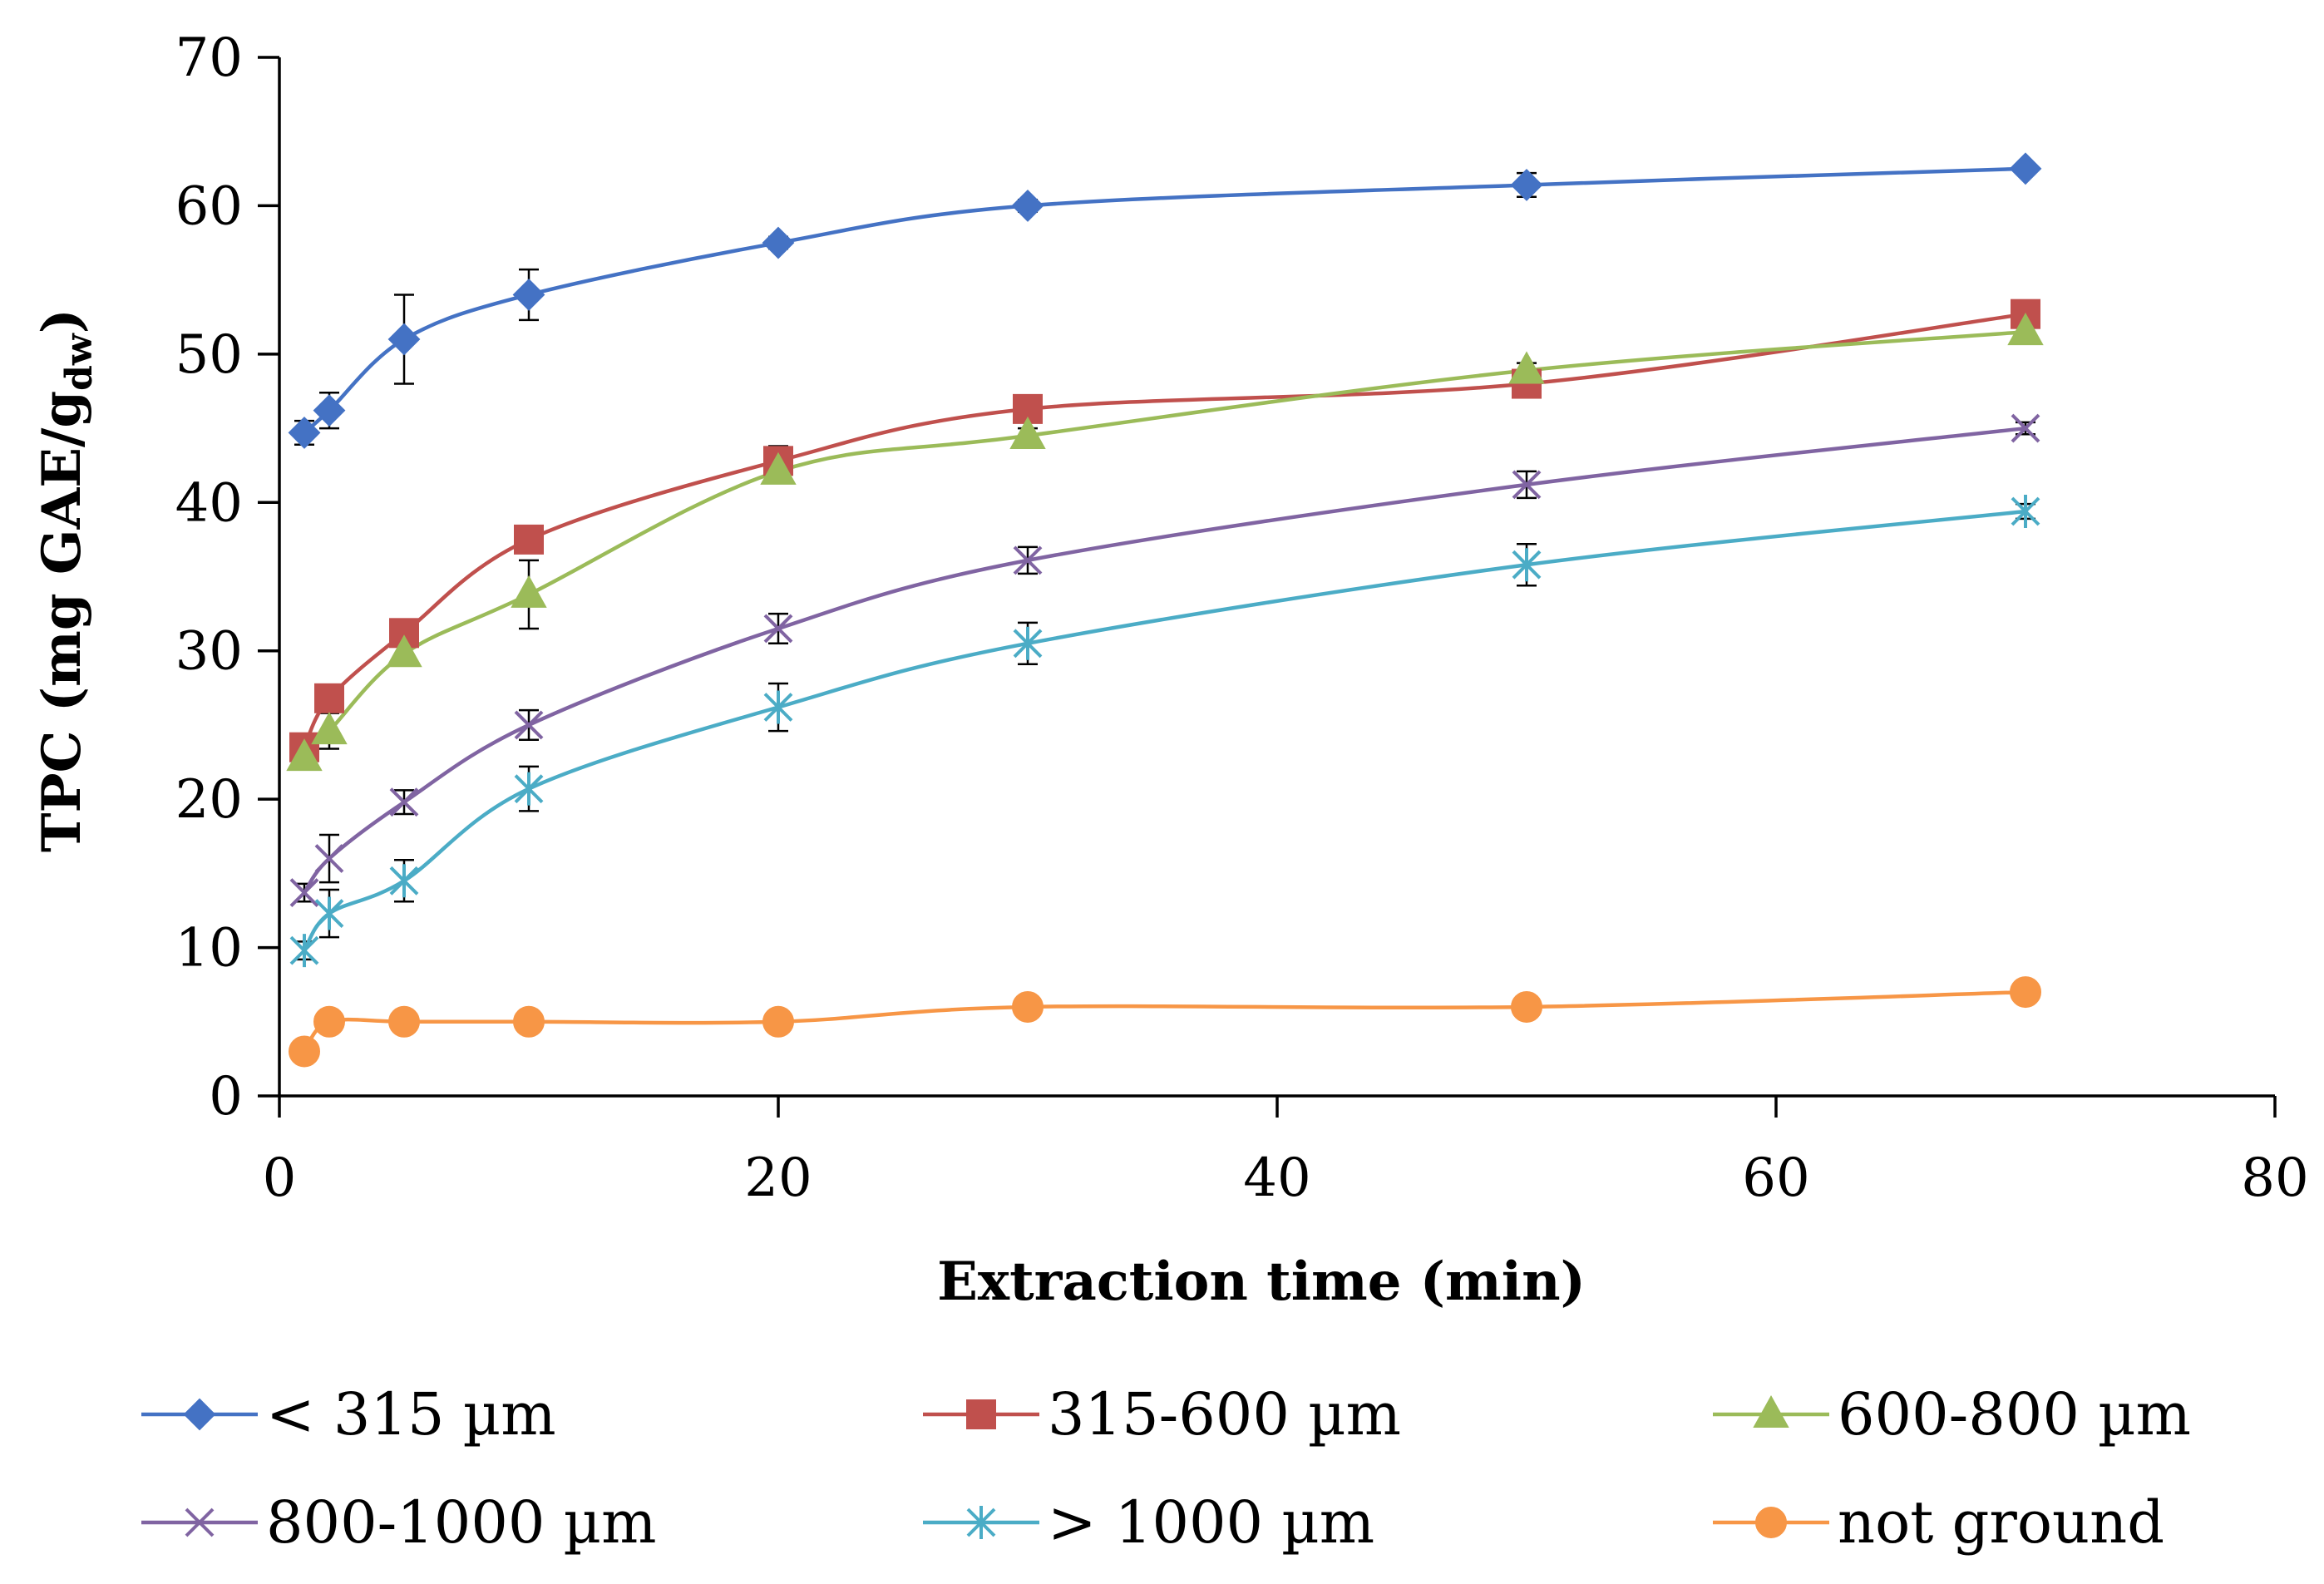 This screenshot has width=2324, height=1584. I want to click on x-tick-label: 0, so click(280, 1178).